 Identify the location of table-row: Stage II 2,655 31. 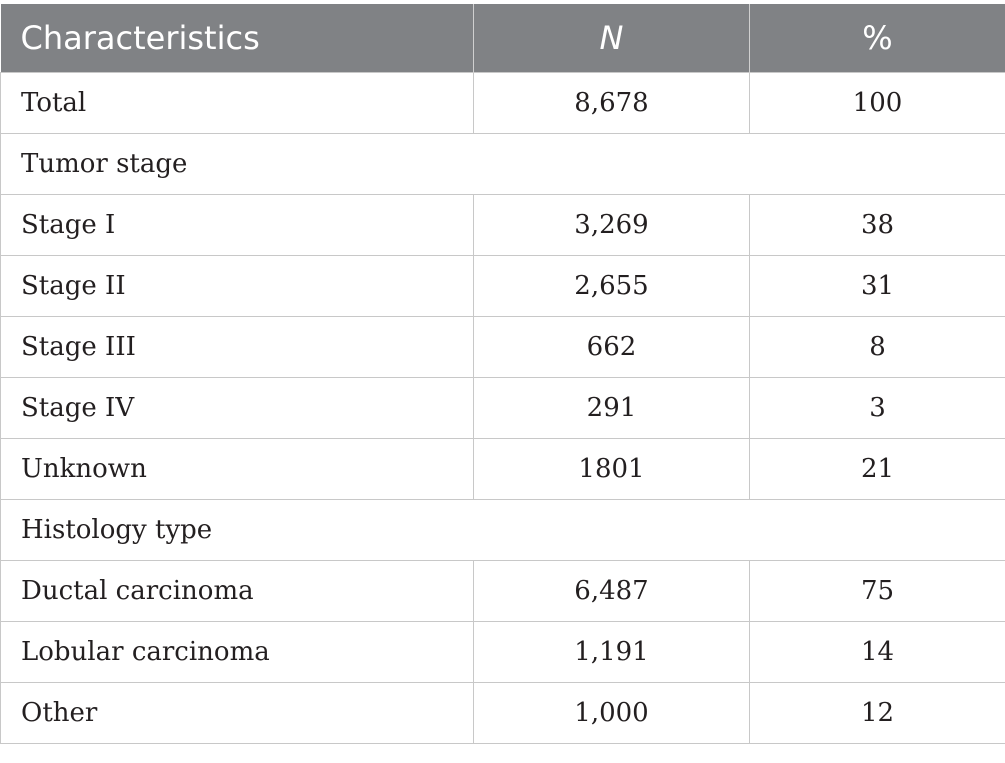
(502, 286).